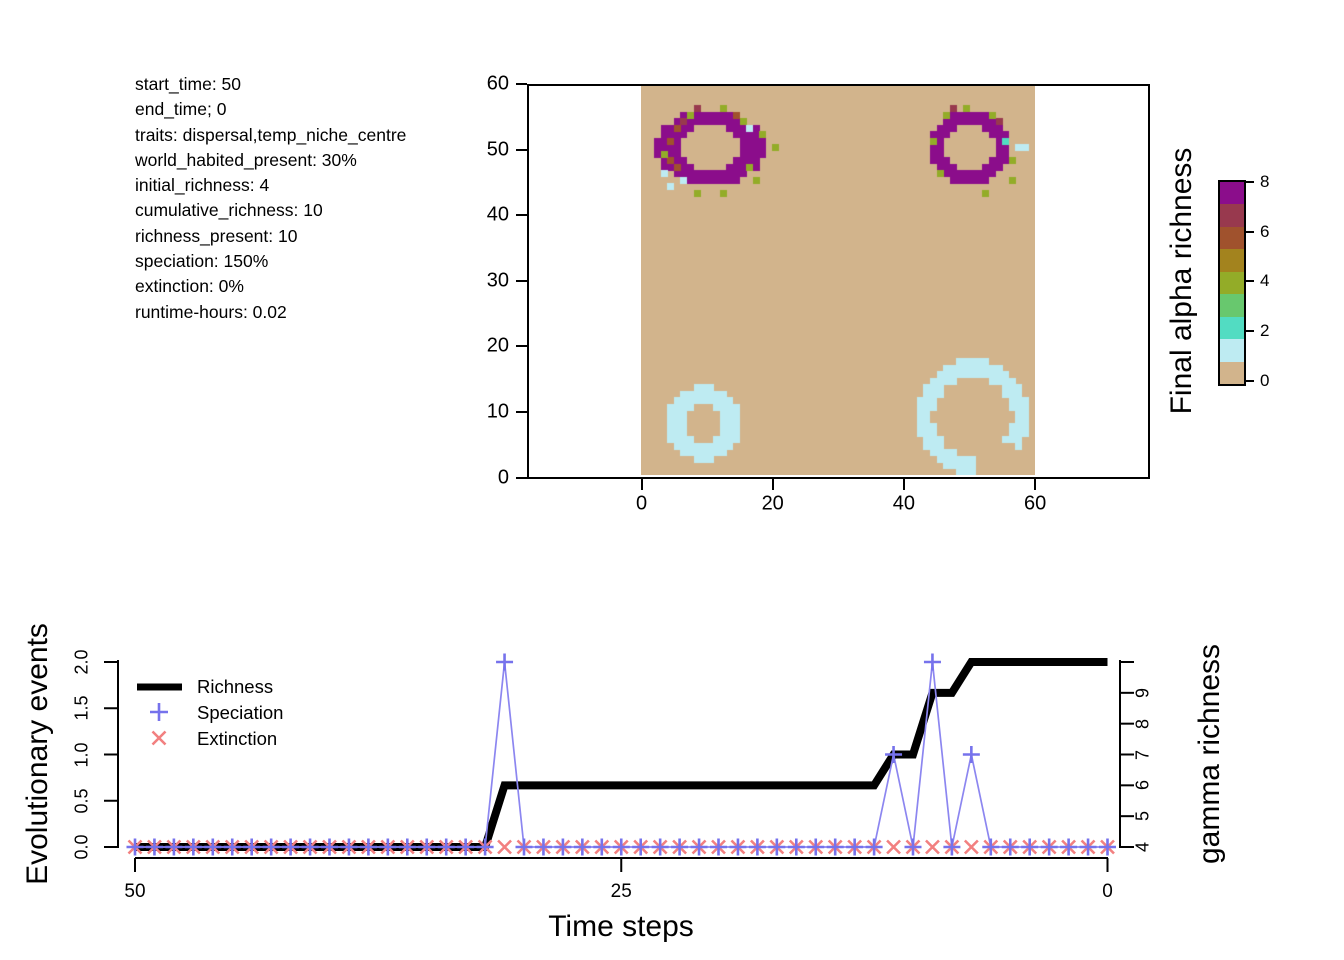 This screenshot has height=960, width=1344. I want to click on param-line: end_time; 0, so click(181, 109).